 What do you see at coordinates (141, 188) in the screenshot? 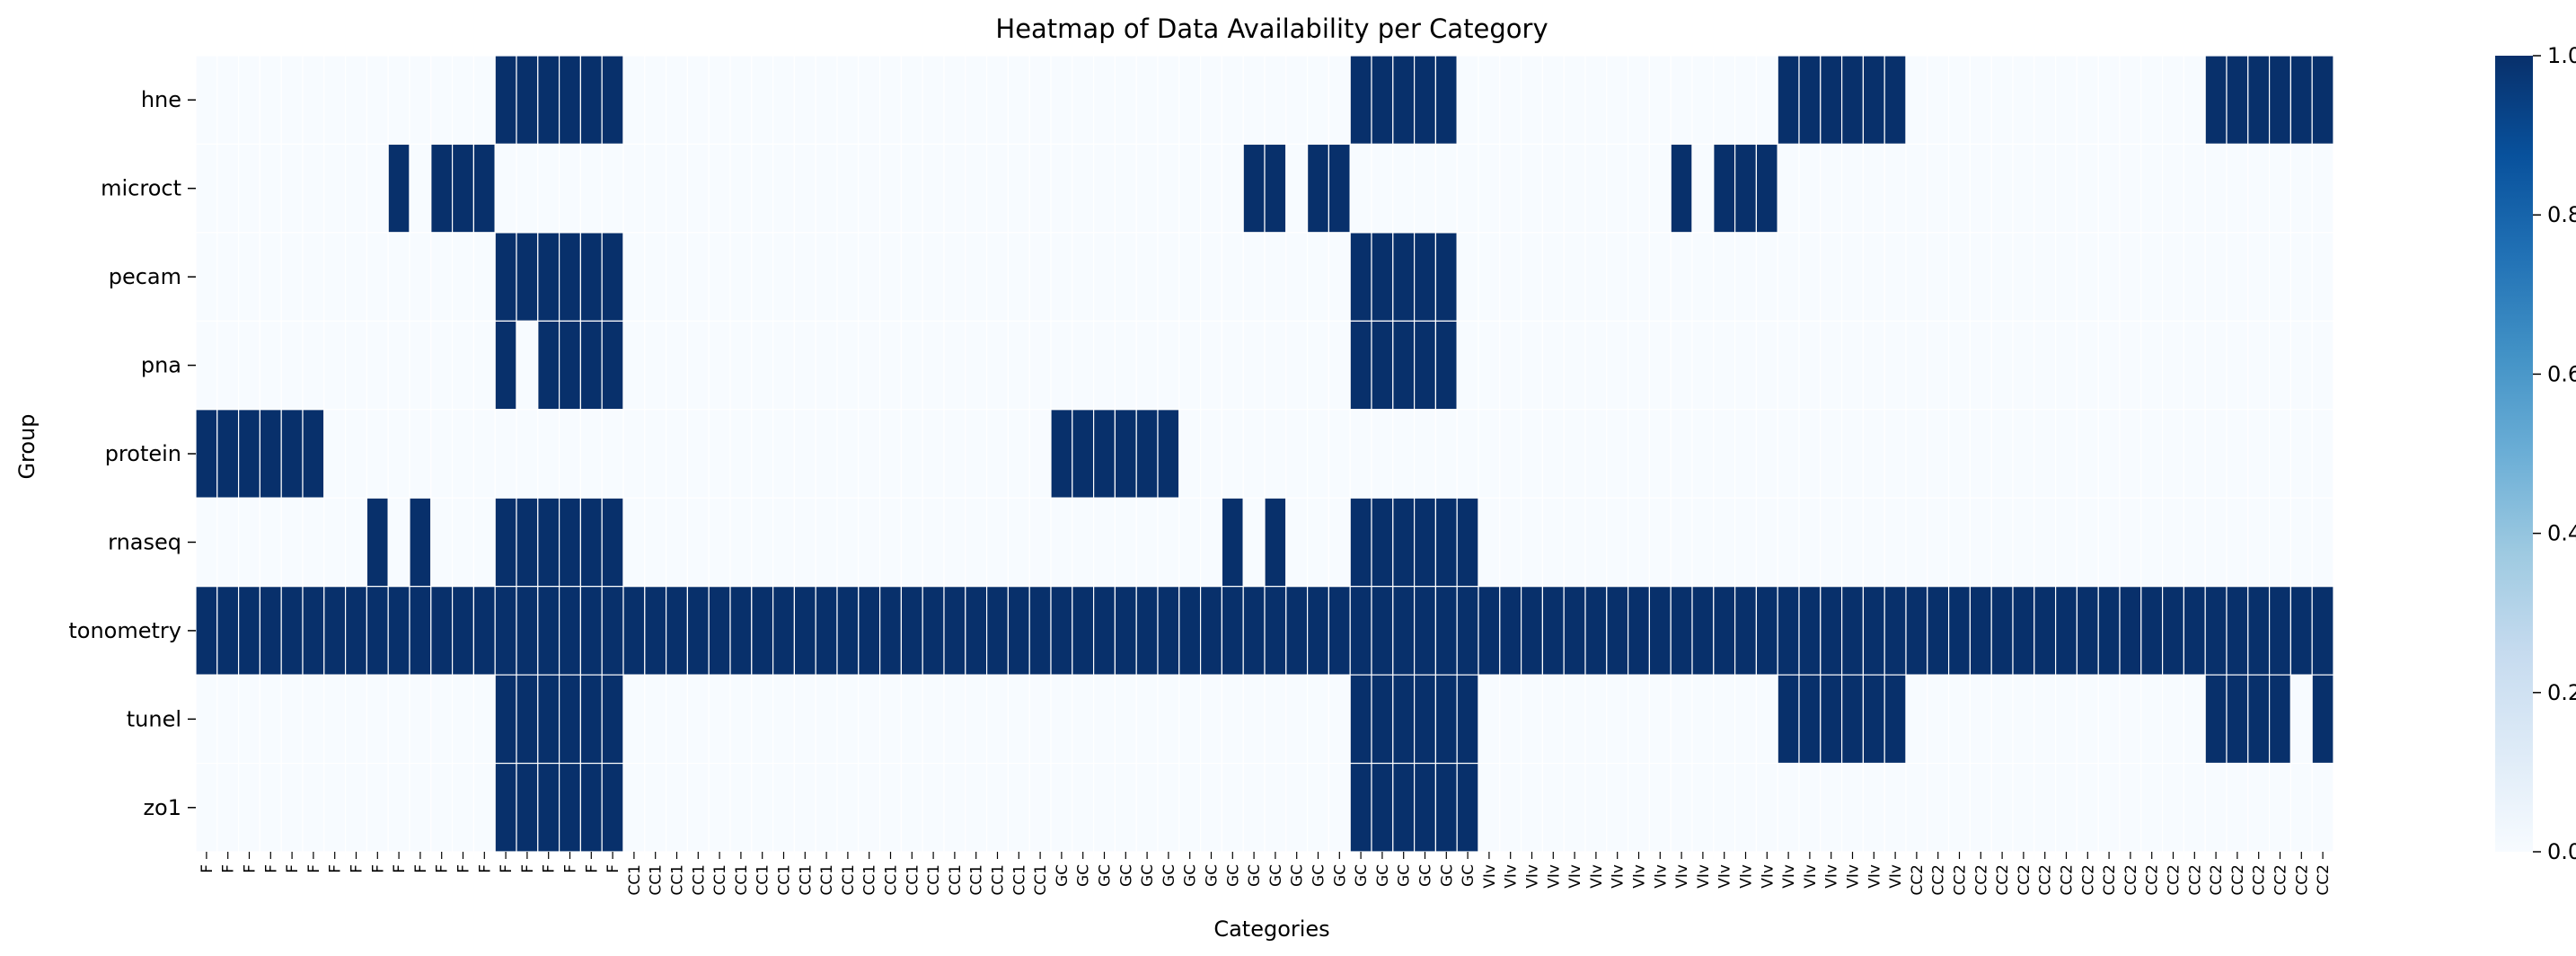
I see `y-tick-label: microct` at bounding box center [141, 188].